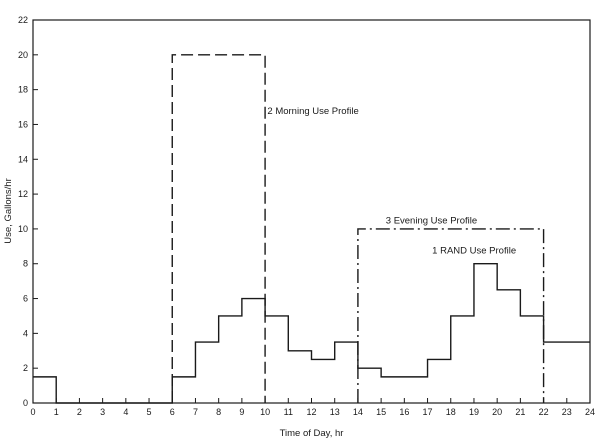 This screenshot has height=443, width=600. What do you see at coordinates (25, 299) in the screenshot?
I see `y-tick-label: 6` at bounding box center [25, 299].